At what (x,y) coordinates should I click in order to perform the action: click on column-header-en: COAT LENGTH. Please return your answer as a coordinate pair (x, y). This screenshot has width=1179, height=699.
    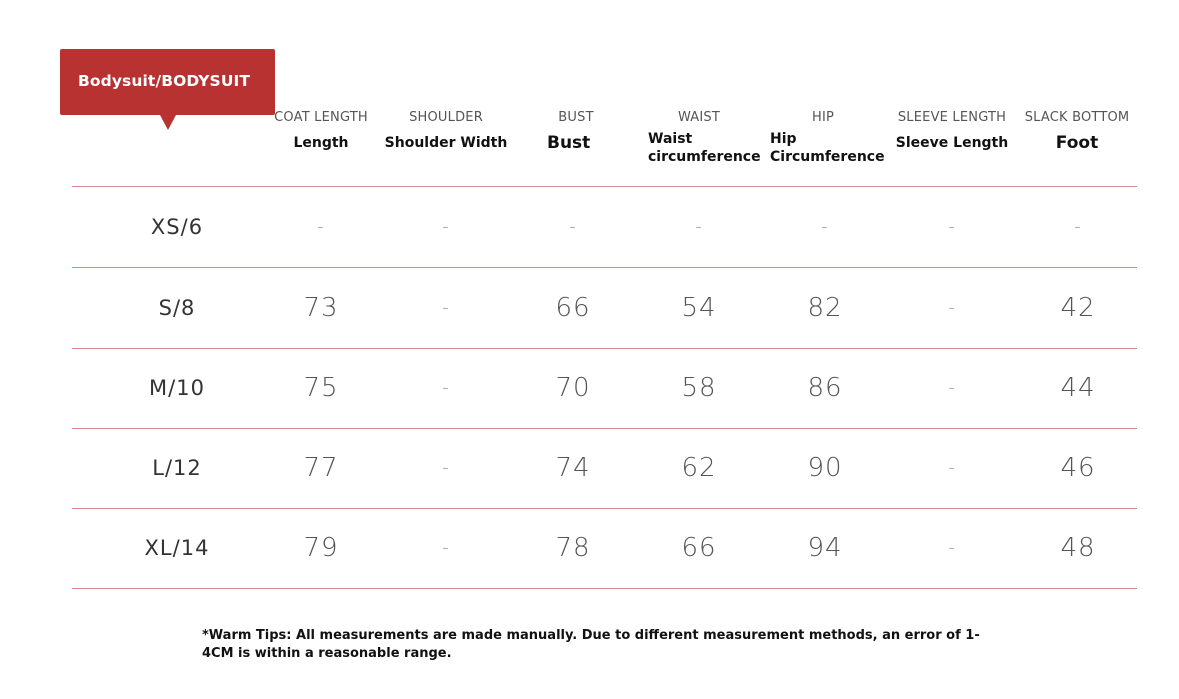
    Looking at the image, I should click on (321, 117).